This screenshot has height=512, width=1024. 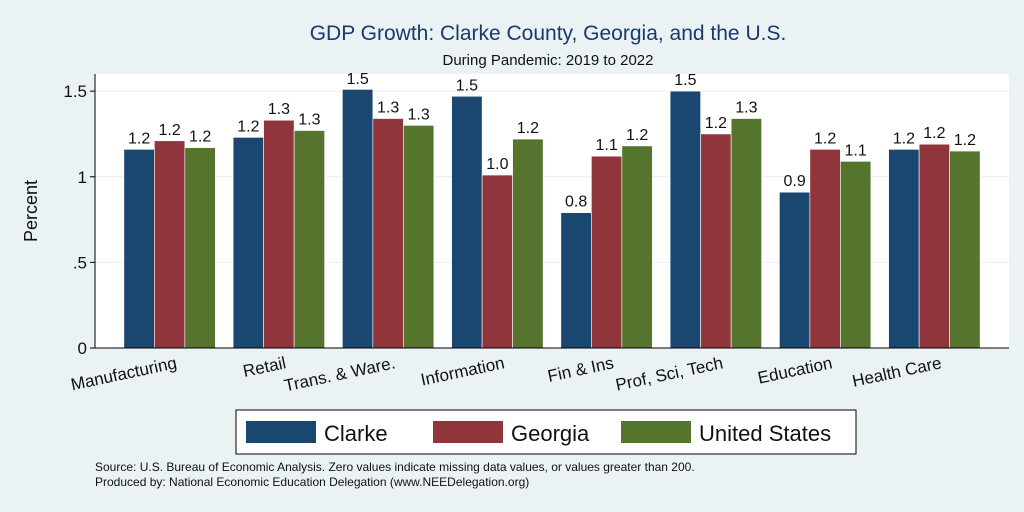 I want to click on legend-box, so click(x=546, y=432).